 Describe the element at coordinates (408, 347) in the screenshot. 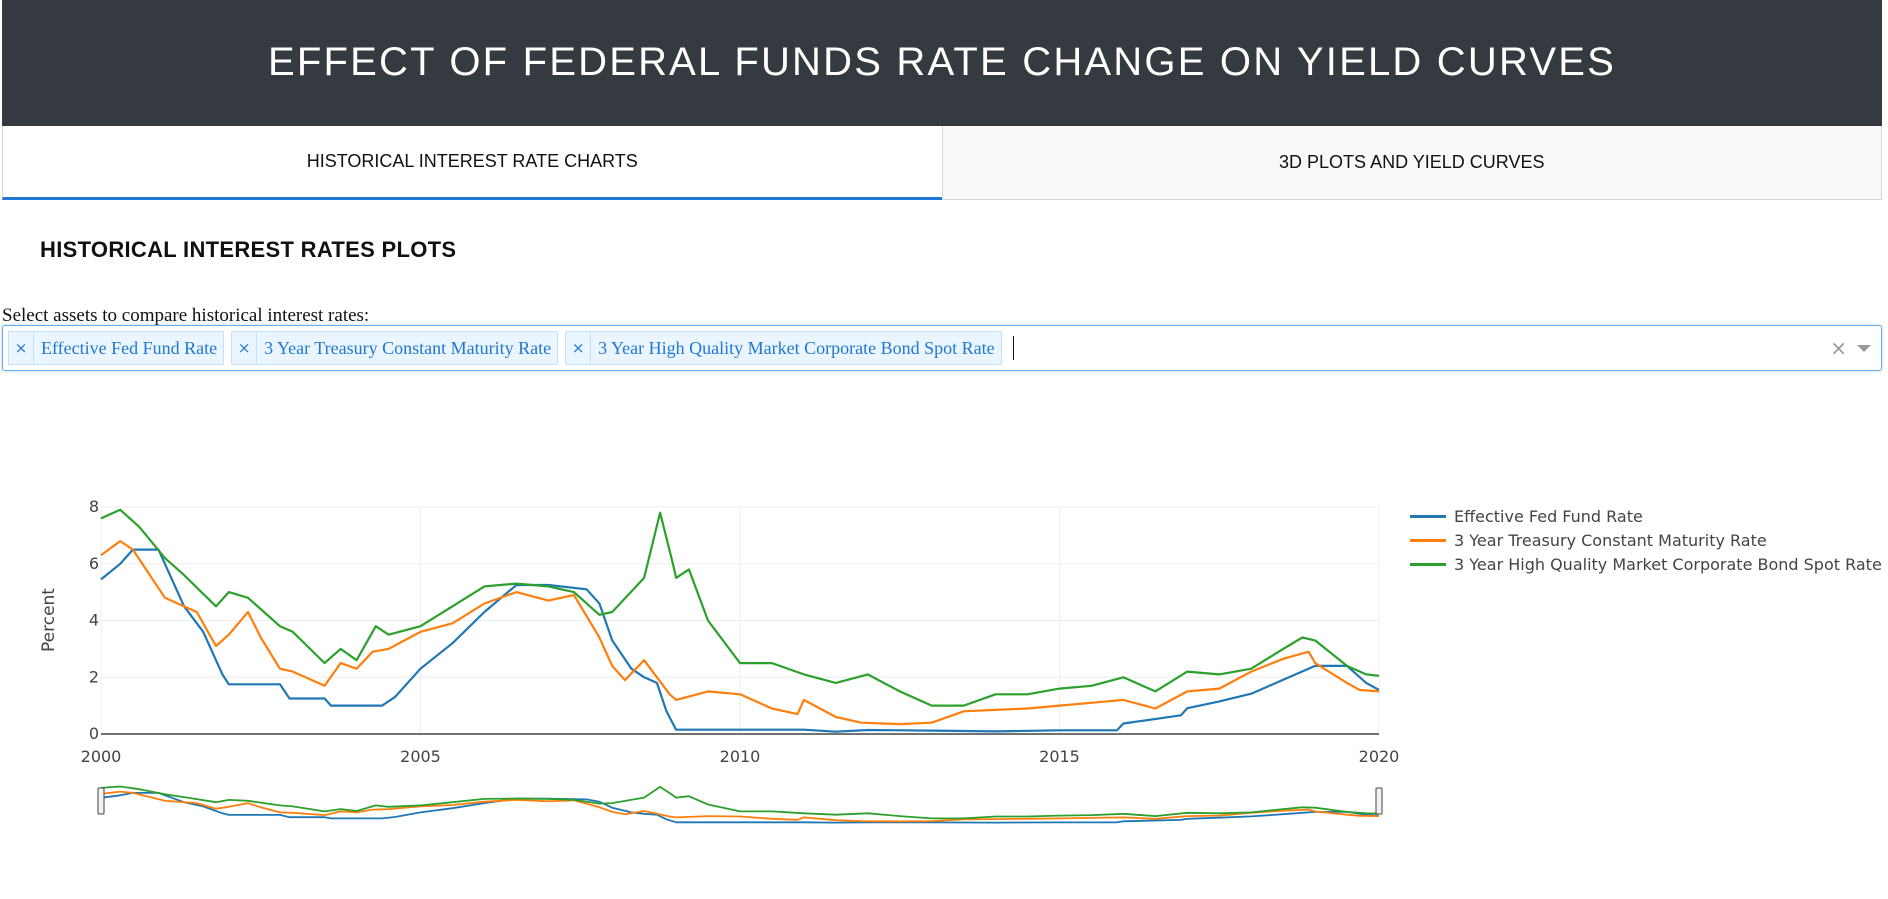

I see `tag-label: 3 Year Treasury Constant Maturity Rate` at that location.